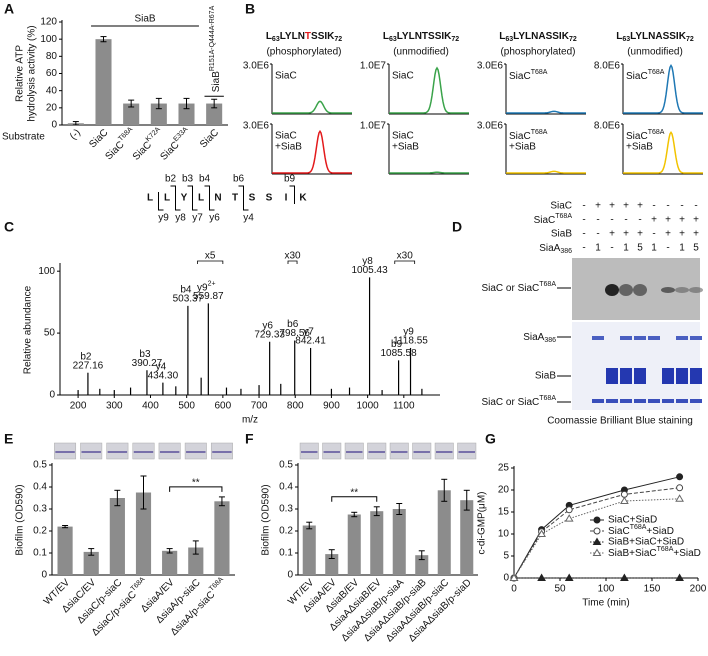 The width and height of the screenshot is (708, 656). I want to click on row-label: SiaB, so click(561, 234).